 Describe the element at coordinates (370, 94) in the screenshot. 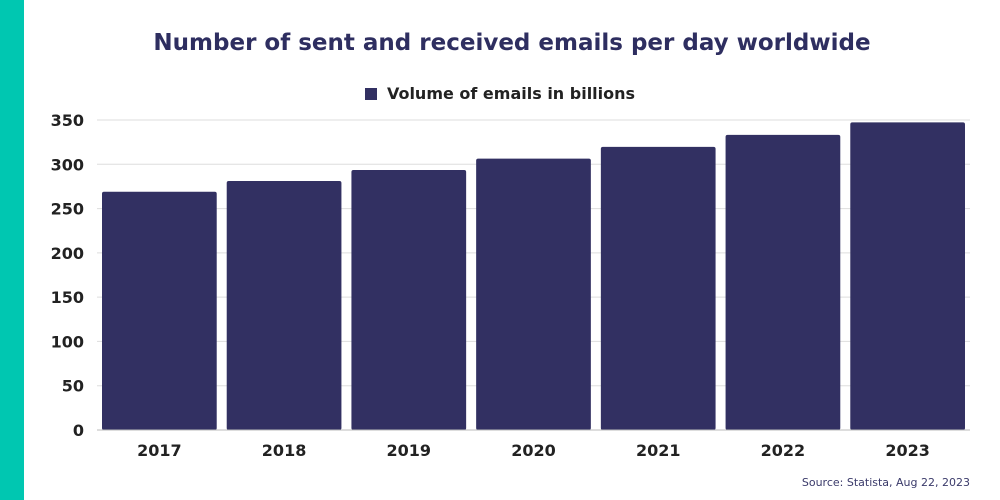

I see `legend-swatch` at that location.